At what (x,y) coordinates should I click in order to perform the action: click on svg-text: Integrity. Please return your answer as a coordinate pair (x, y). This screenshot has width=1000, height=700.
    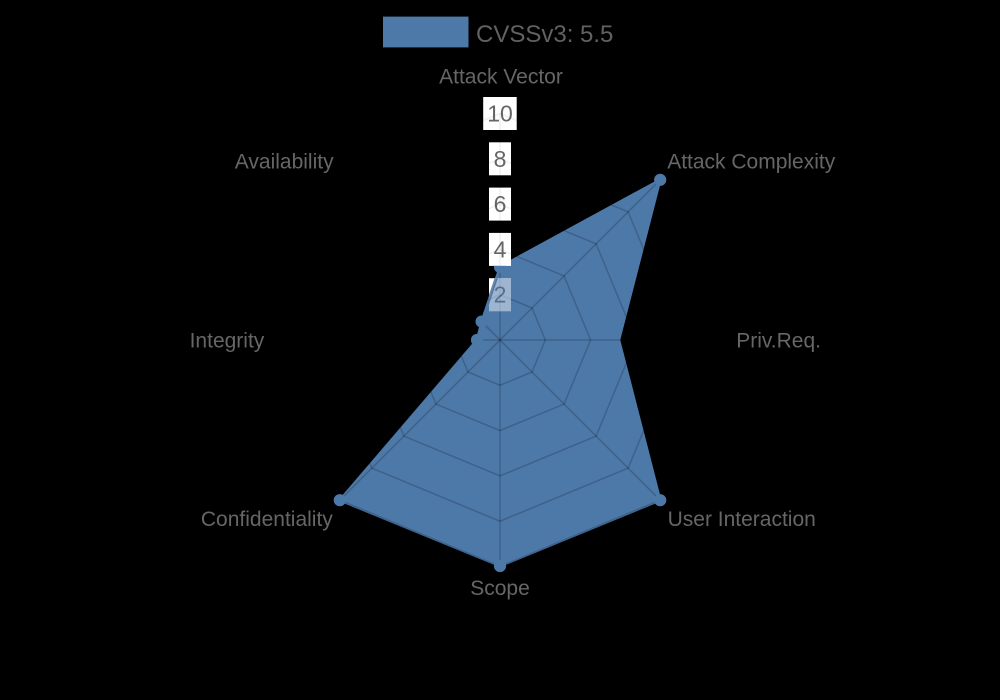
    Looking at the image, I should click on (227, 340).